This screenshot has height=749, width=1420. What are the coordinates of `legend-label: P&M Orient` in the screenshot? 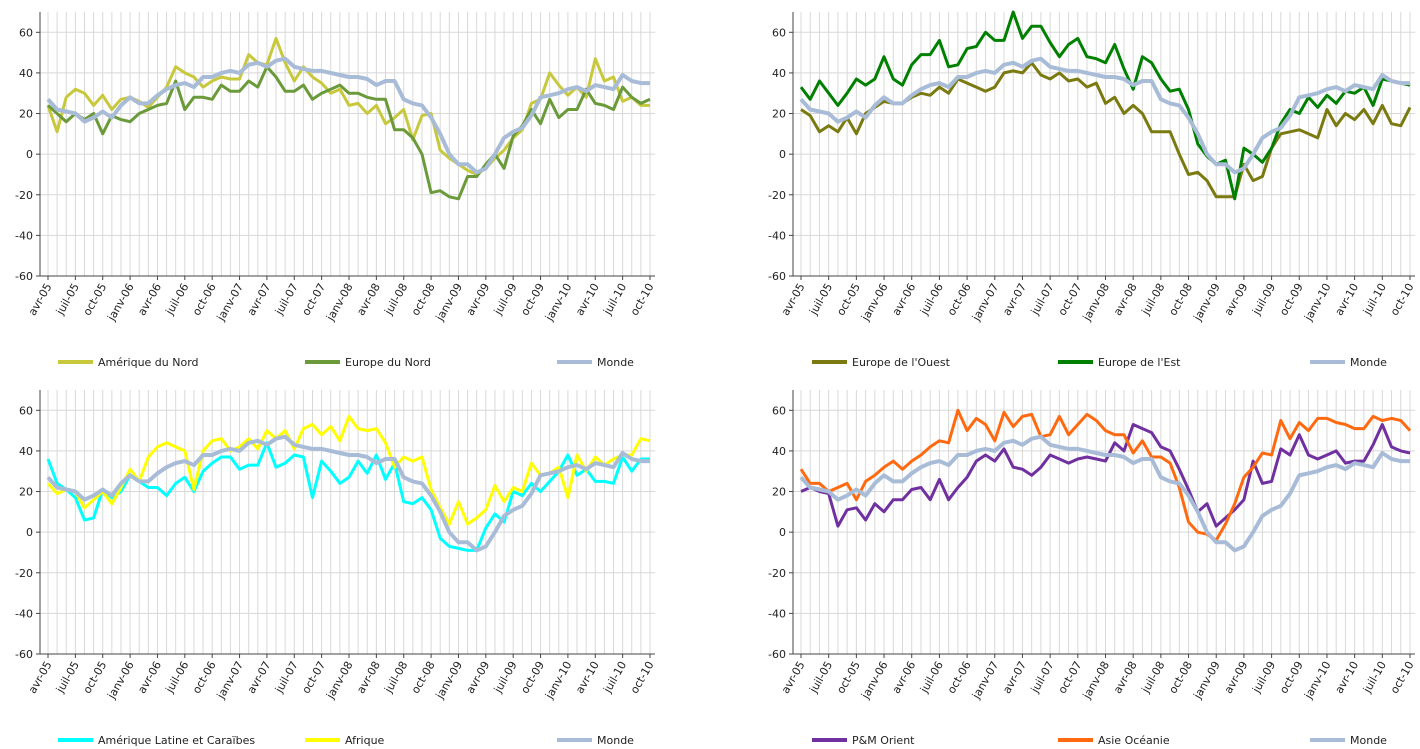 It's located at (883, 740).